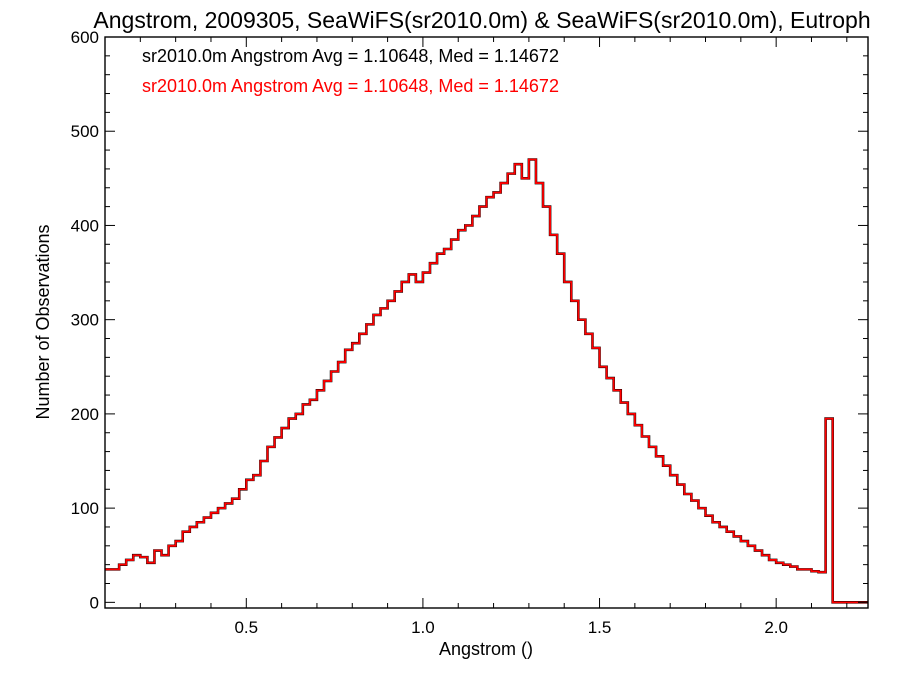 The width and height of the screenshot is (900, 675). What do you see at coordinates (776, 627) in the screenshot?
I see `x-tick-label: 2.0` at bounding box center [776, 627].